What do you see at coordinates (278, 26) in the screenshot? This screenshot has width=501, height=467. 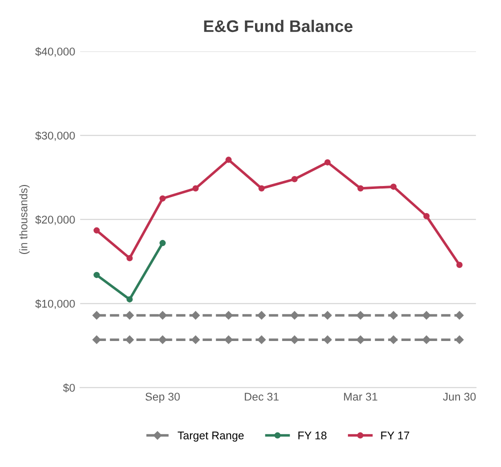 I see `chart-title: E&G Fund Balance` at bounding box center [278, 26].